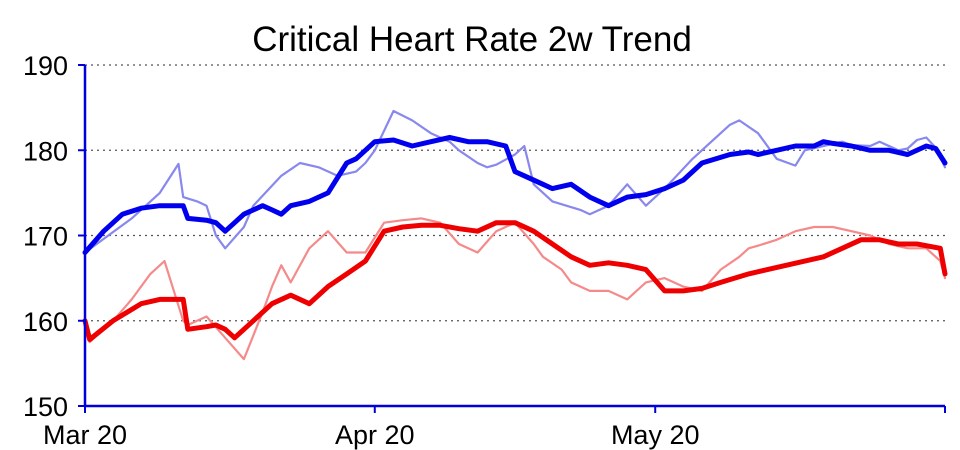  What do you see at coordinates (45, 237) in the screenshot?
I see `y-tick-label: 170` at bounding box center [45, 237].